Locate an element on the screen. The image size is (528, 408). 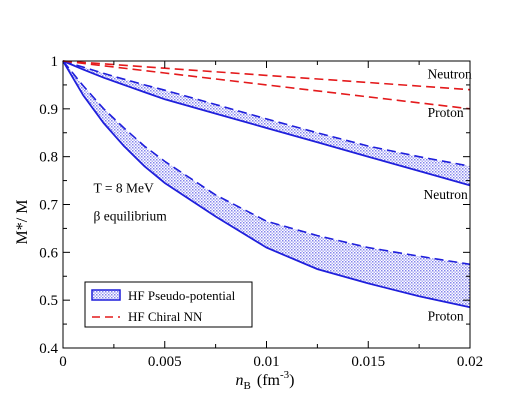
legend: HF Pseudo-potential HF Chiral NN is located at coordinates (168, 304).